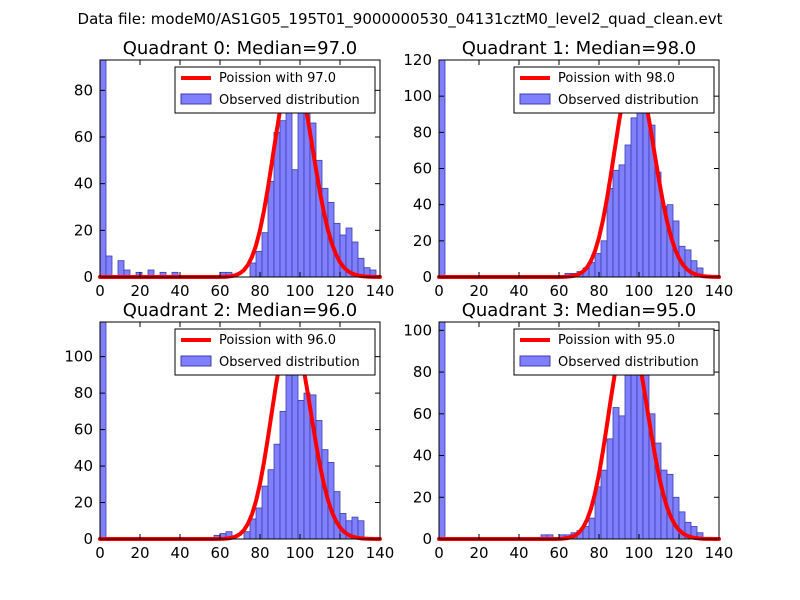 Image resolution: width=800 pixels, height=600 pixels. What do you see at coordinates (277, 78) in the screenshot?
I see `legend-poisson-label: Poission with 97.0` at bounding box center [277, 78].